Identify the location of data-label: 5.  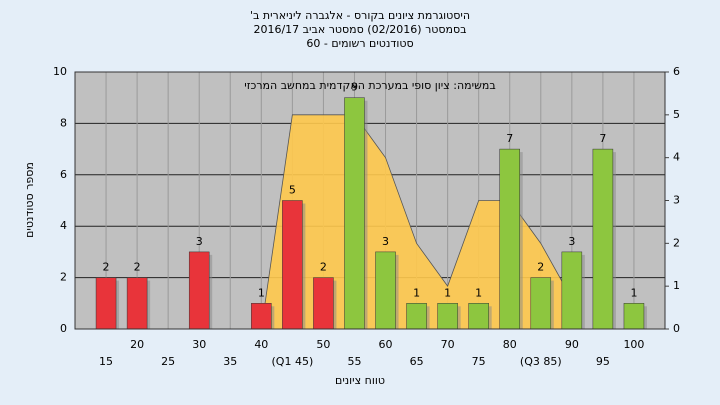
(292, 190).